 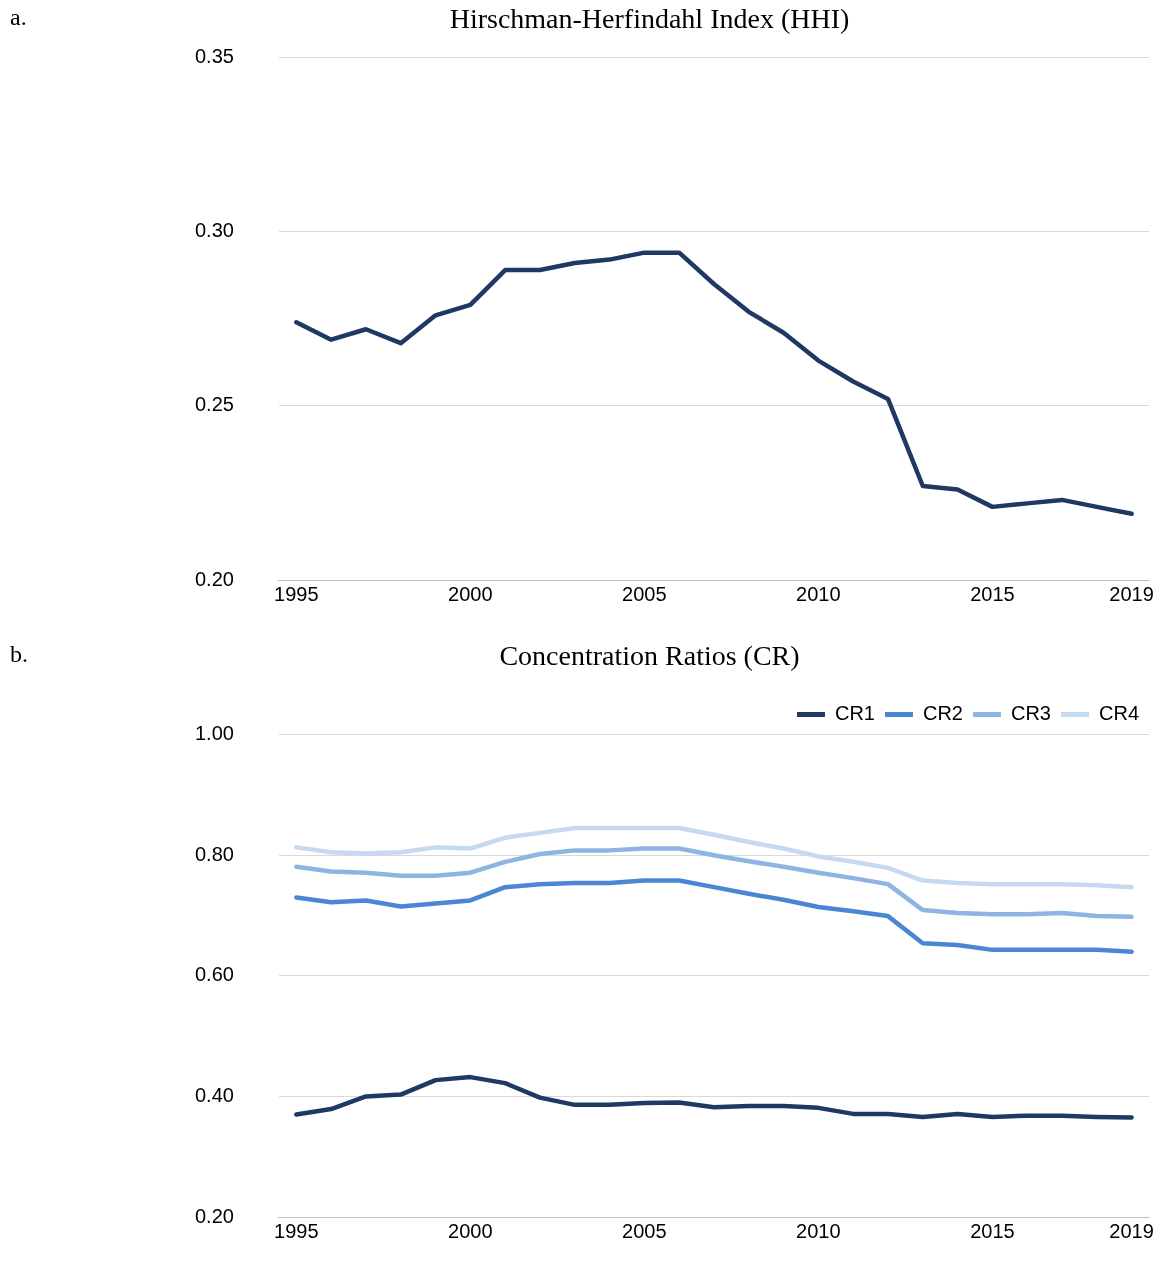 What do you see at coordinates (18, 17) in the screenshot?
I see `text: a.` at bounding box center [18, 17].